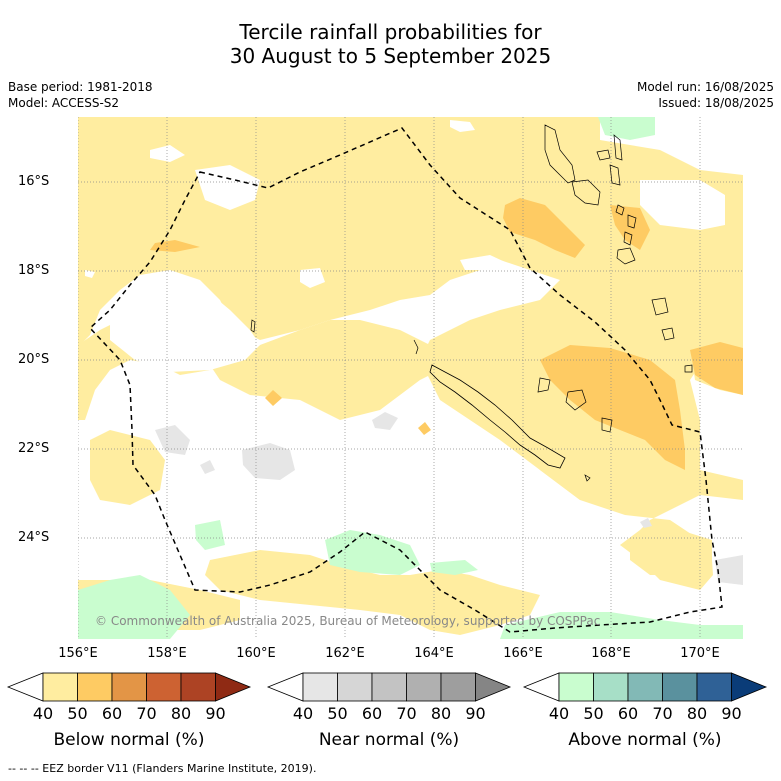 This screenshot has height=781, width=781. What do you see at coordinates (129, 740) in the screenshot?
I see `colorbar-label-below: Below normal (%)` at bounding box center [129, 740].